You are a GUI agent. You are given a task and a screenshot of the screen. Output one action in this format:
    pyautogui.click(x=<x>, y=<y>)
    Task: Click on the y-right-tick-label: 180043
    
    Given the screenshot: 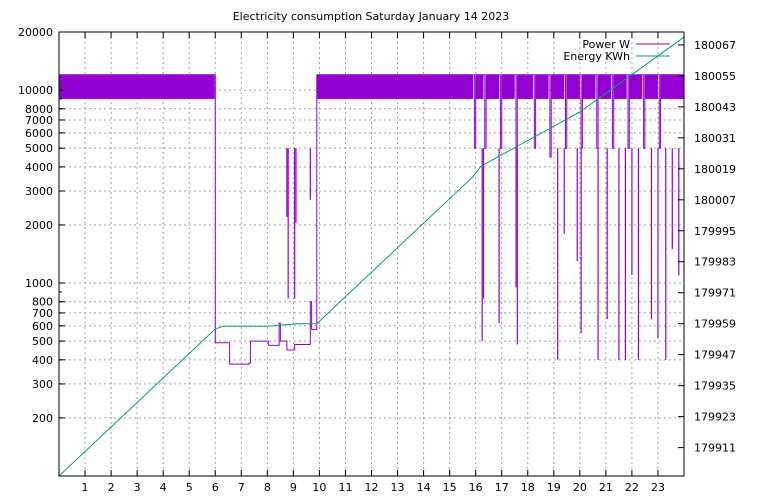 What is the action you would take?
    pyautogui.click(x=715, y=107)
    